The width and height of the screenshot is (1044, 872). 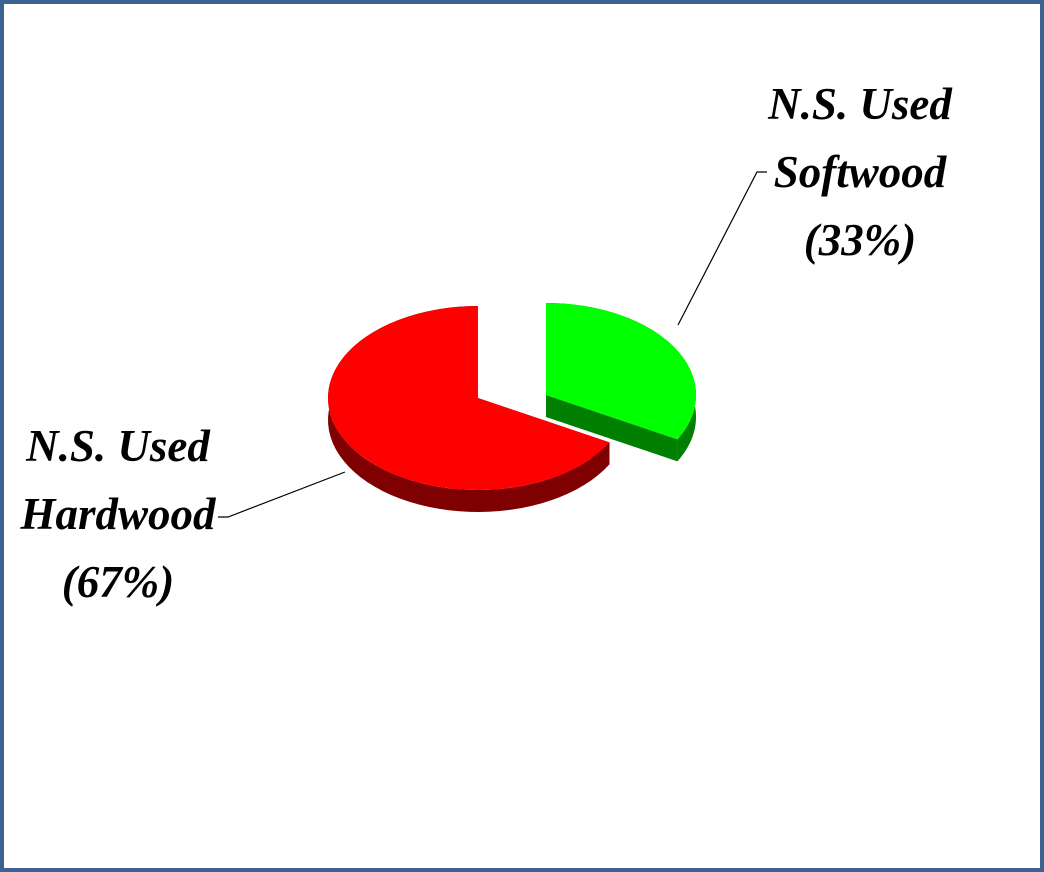 I want to click on data-label: N.S. Used Hardwood (67%), so click(x=118, y=514).